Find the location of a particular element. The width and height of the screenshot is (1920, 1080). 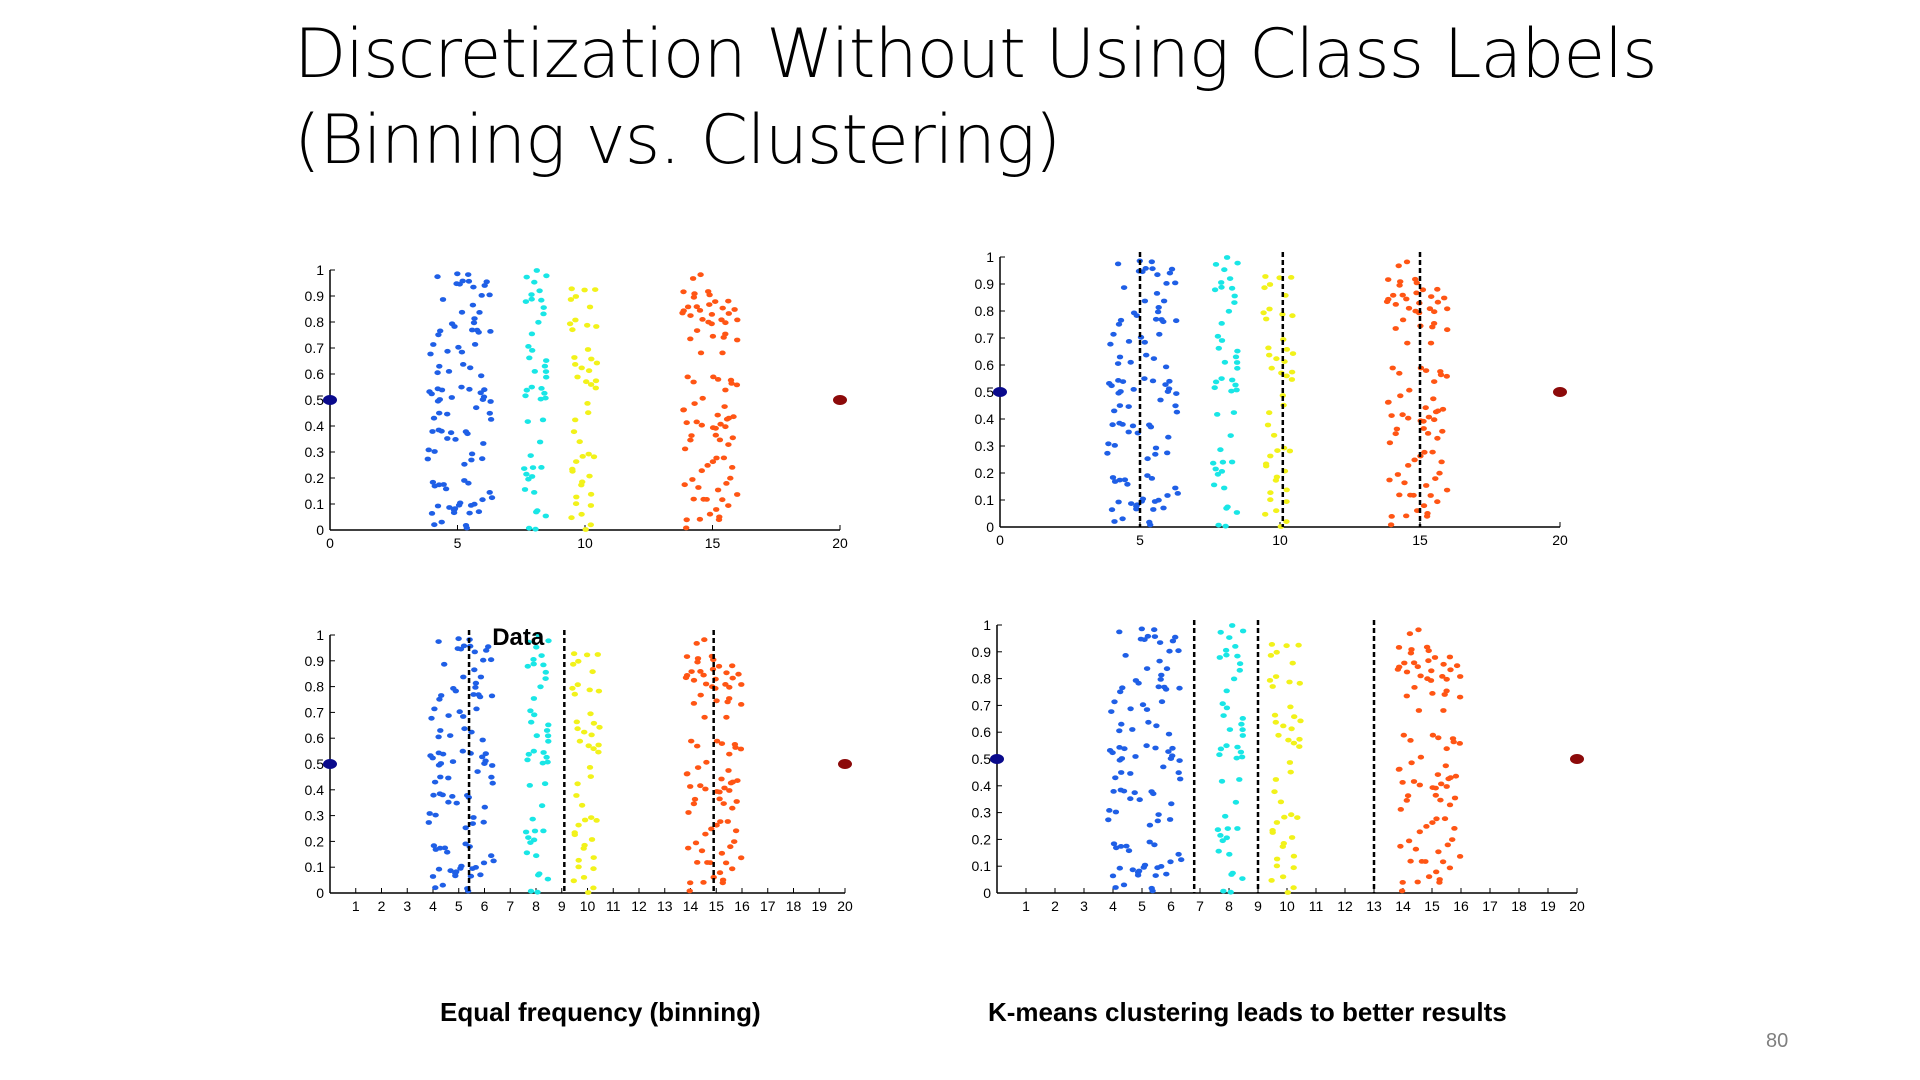

x-tick-label: 2 is located at coordinates (1055, 906).